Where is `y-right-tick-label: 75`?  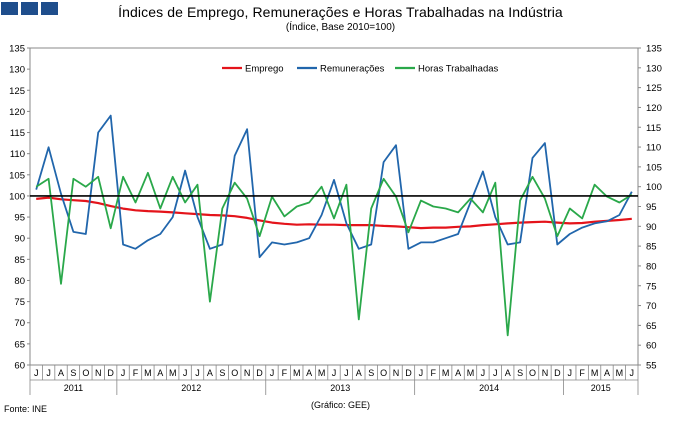
y-right-tick-label: 75 is located at coordinates (651, 286).